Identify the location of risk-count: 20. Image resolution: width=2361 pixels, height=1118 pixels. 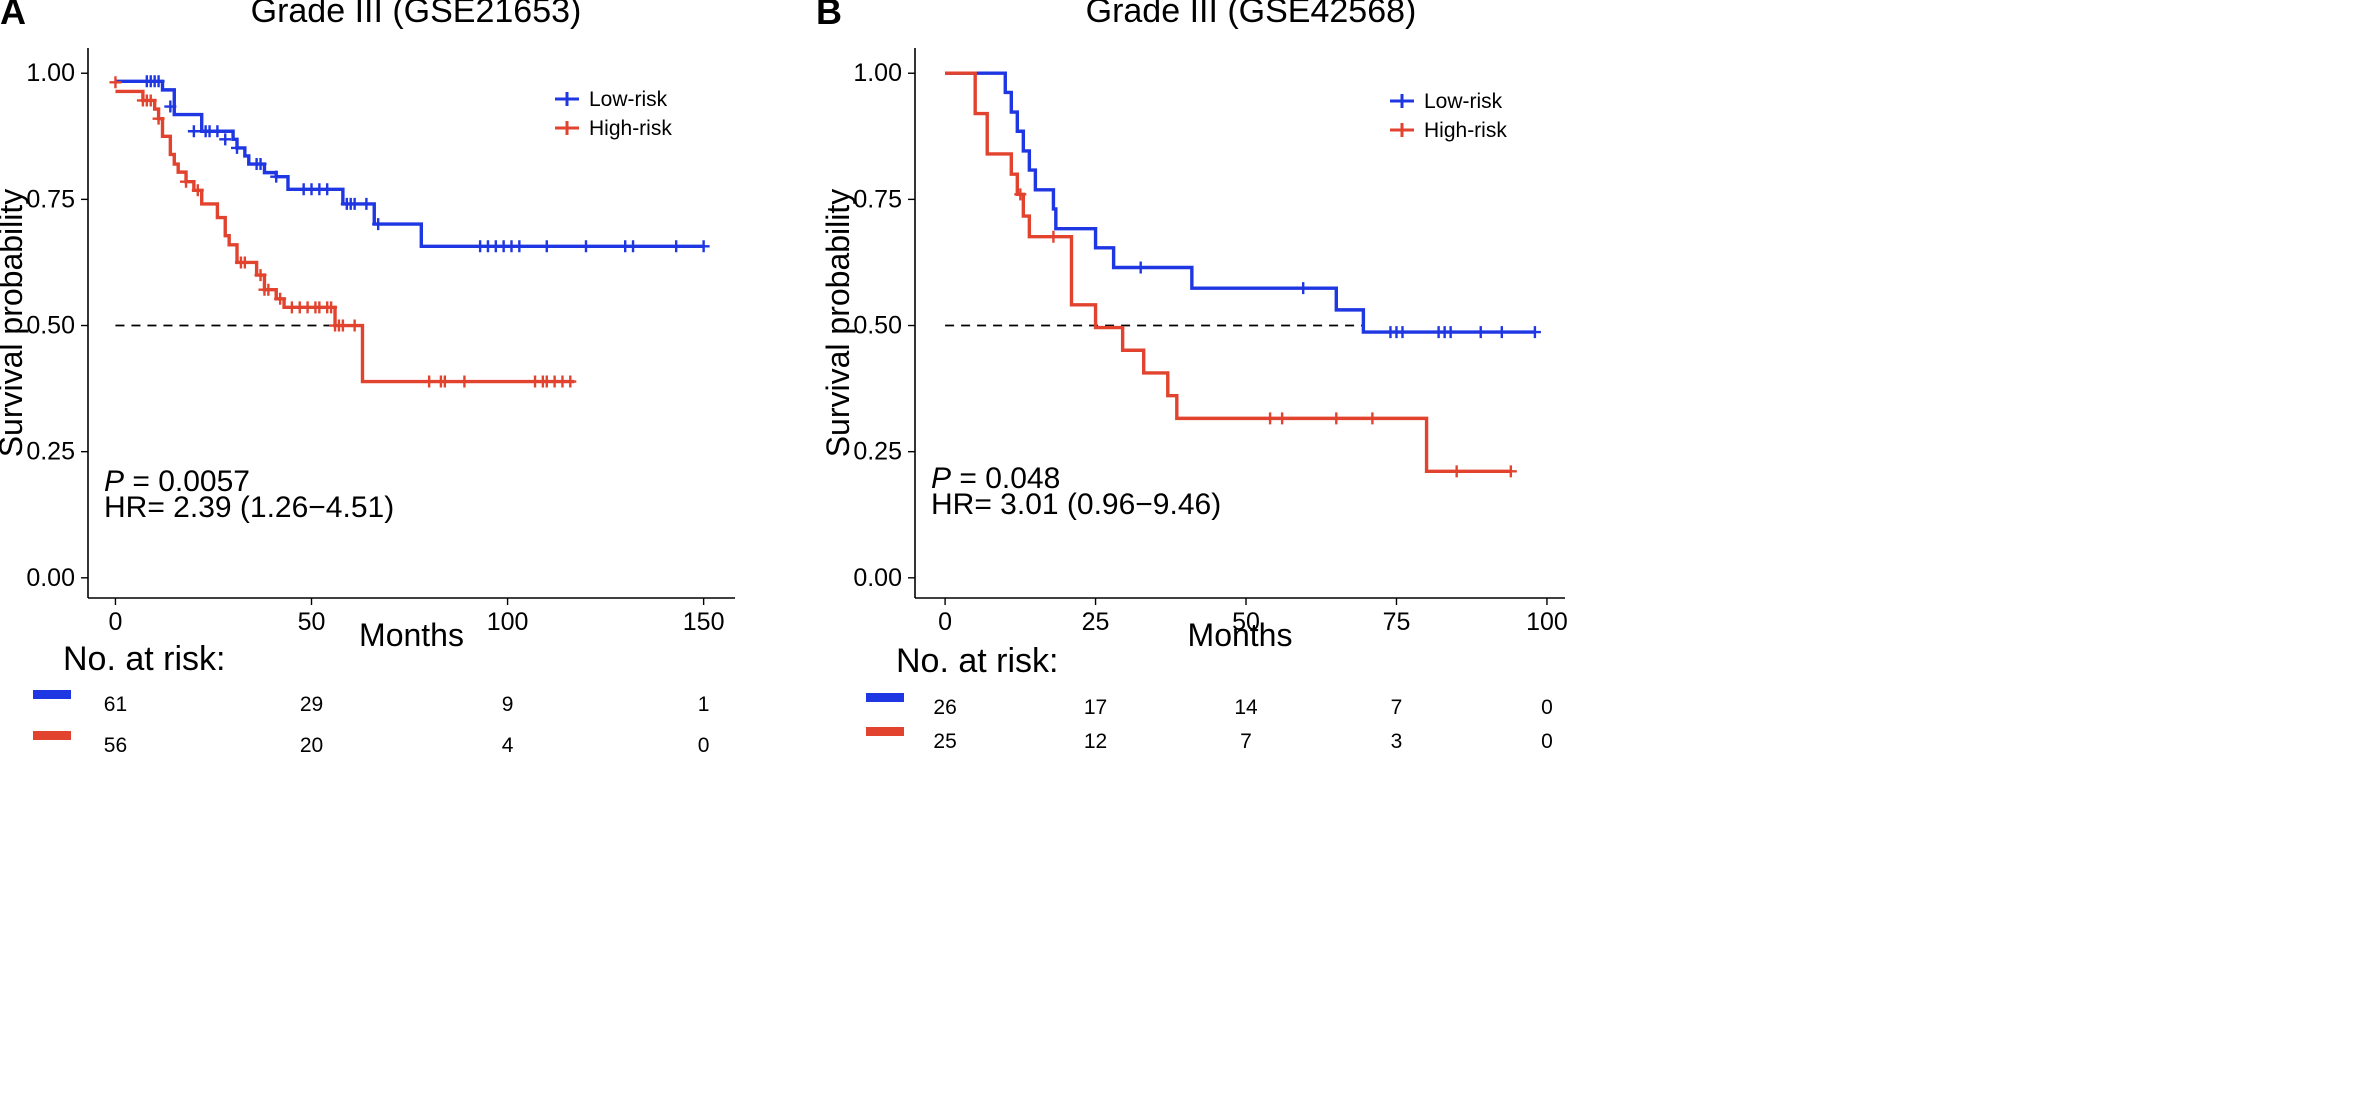
(311, 745).